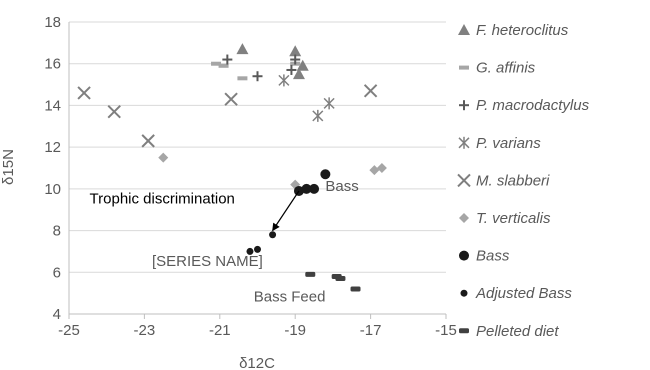 The width and height of the screenshot is (650, 370). I want to click on legend-item: Bass, so click(484, 256).